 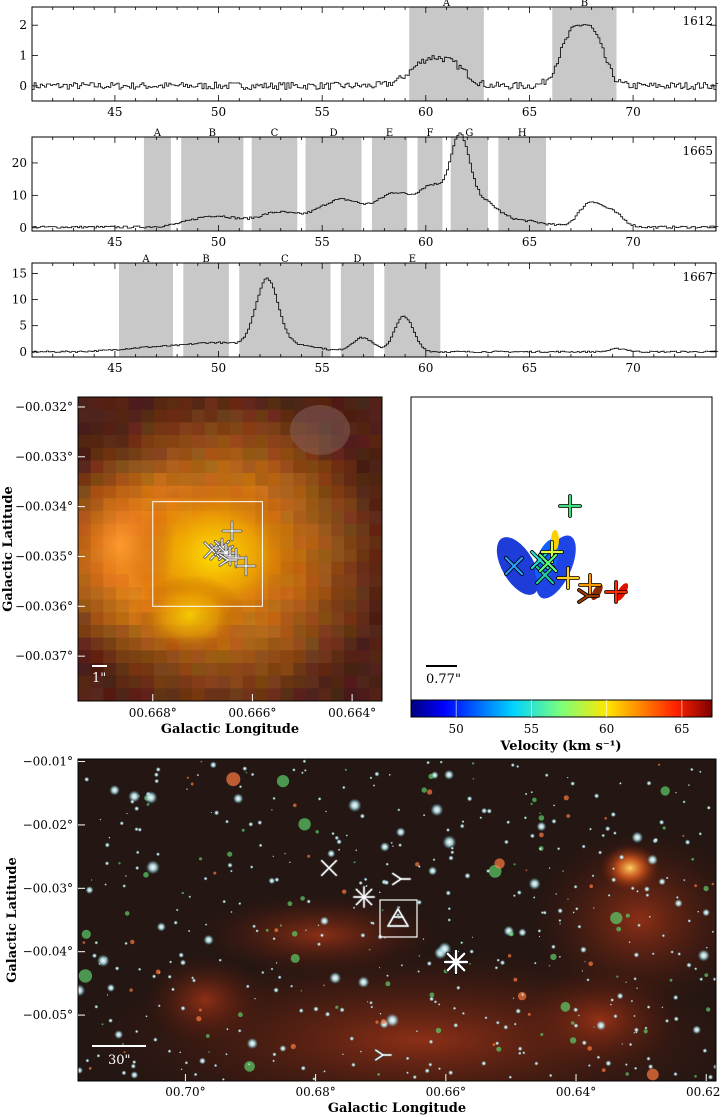 I want to click on line-id-label: 1667, so click(x=697, y=277).